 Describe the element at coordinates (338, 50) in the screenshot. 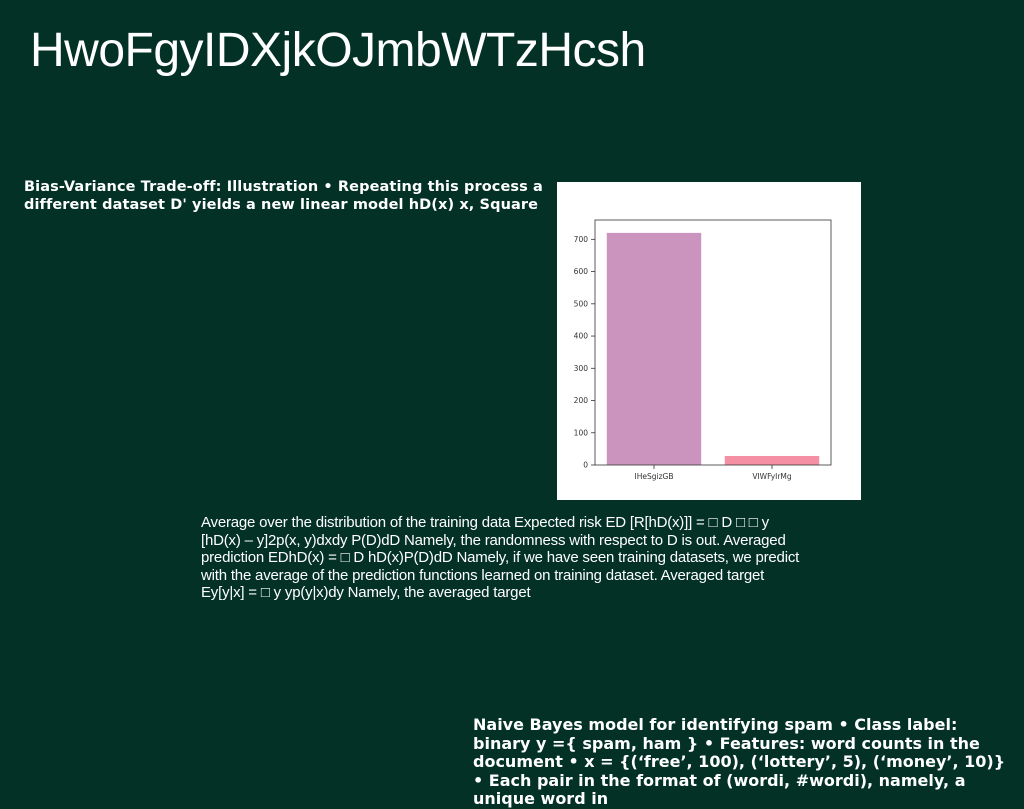

I see `slide-title: HwoFgyIDXjkOJmbWTzHcsh` at that location.